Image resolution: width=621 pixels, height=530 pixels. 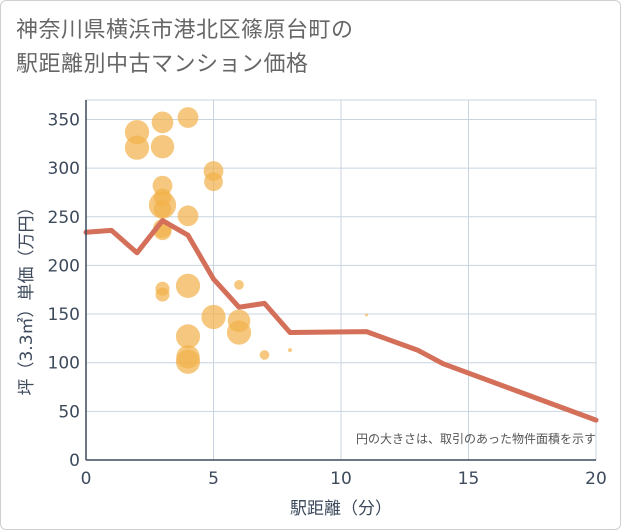 I want to click on chart-title: 神奈川県横浜市港北区篠原台町の 駅距離別中古マンション価格, so click(x=185, y=48).